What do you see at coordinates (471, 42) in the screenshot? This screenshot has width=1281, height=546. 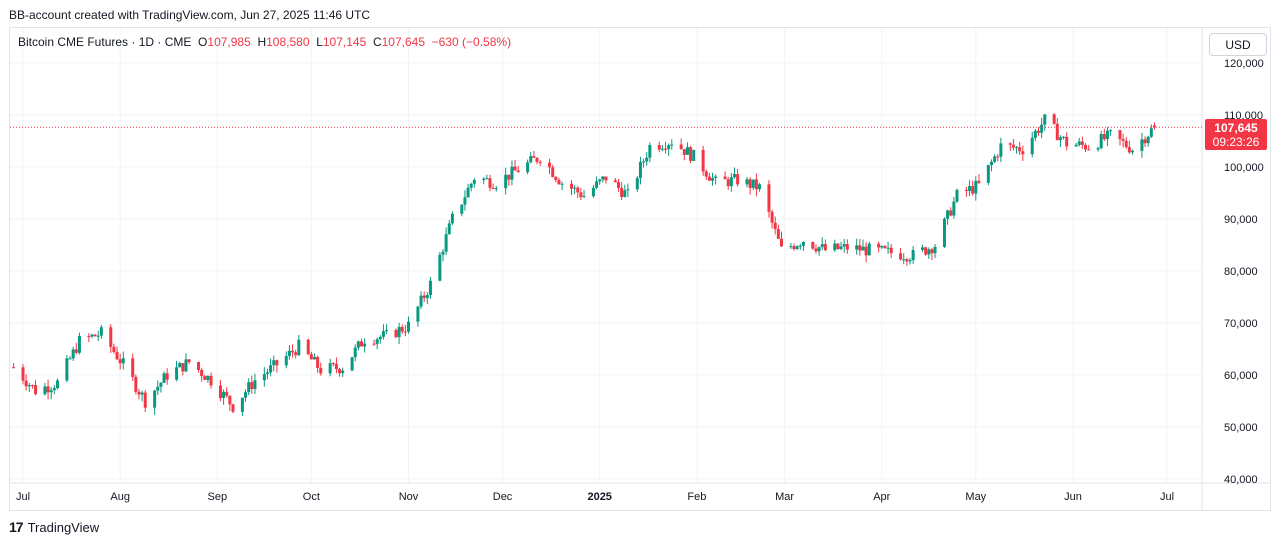 I see `change-value: −630 (−0.58%)` at bounding box center [471, 42].